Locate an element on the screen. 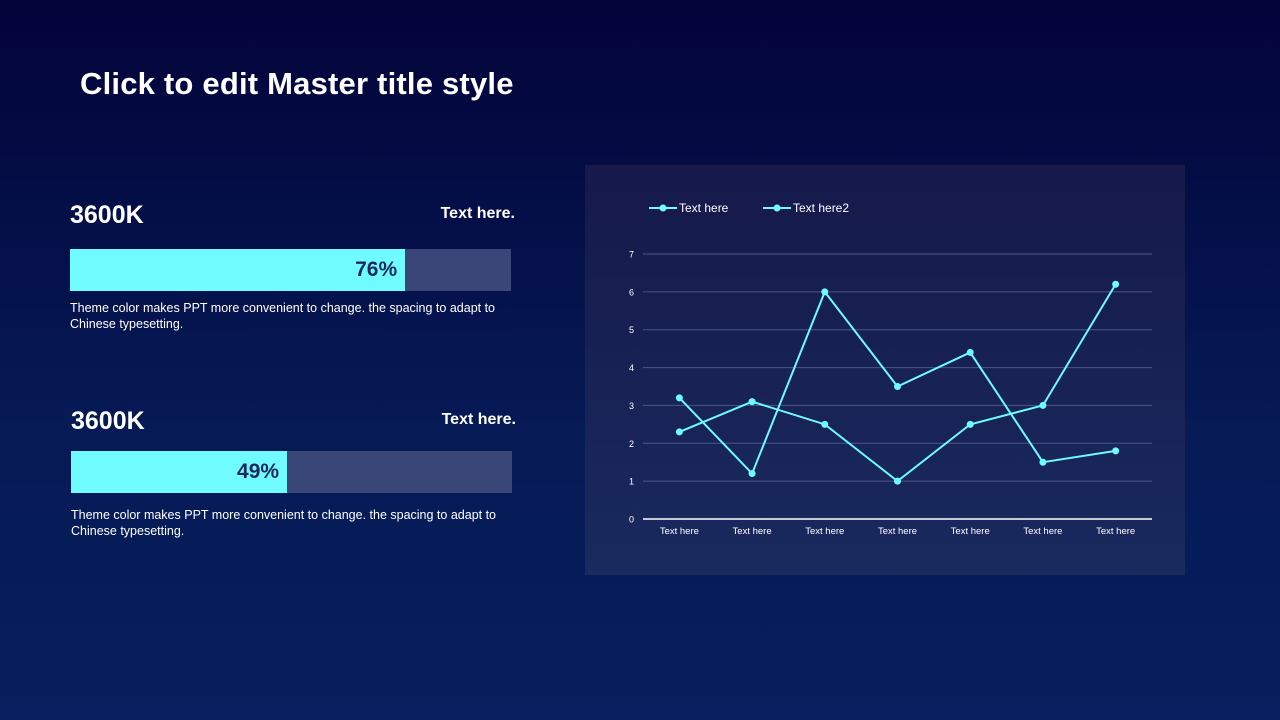 The height and width of the screenshot is (720, 1280). progress-bar: 49% is located at coordinates (291, 472).